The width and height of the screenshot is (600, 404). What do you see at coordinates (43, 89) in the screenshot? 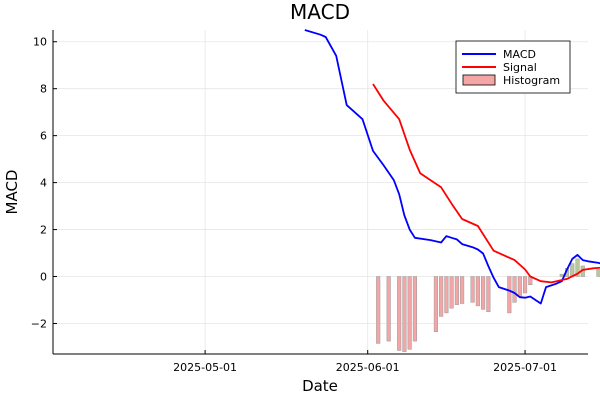
I see `y-tick-label: 8` at bounding box center [43, 89].